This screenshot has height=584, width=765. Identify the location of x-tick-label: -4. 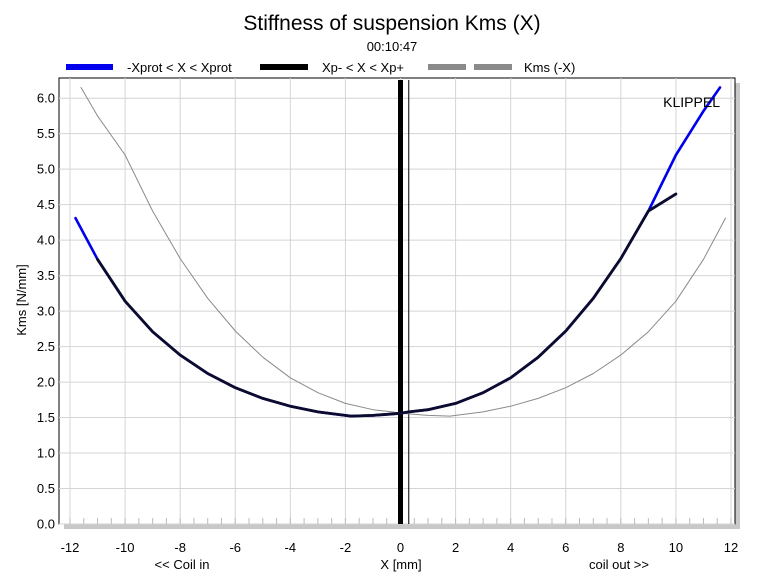
(291, 547).